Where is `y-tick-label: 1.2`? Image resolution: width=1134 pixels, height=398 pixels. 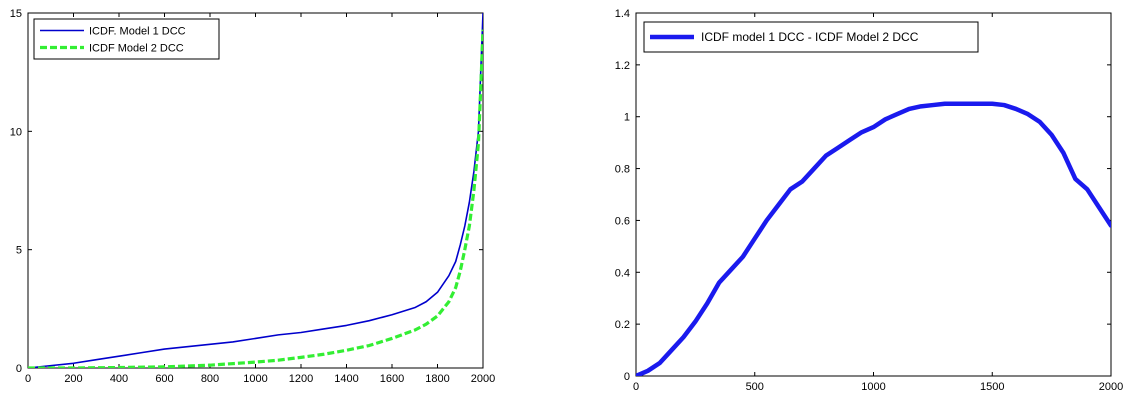
y-tick-label: 1.2 is located at coordinates (622, 66).